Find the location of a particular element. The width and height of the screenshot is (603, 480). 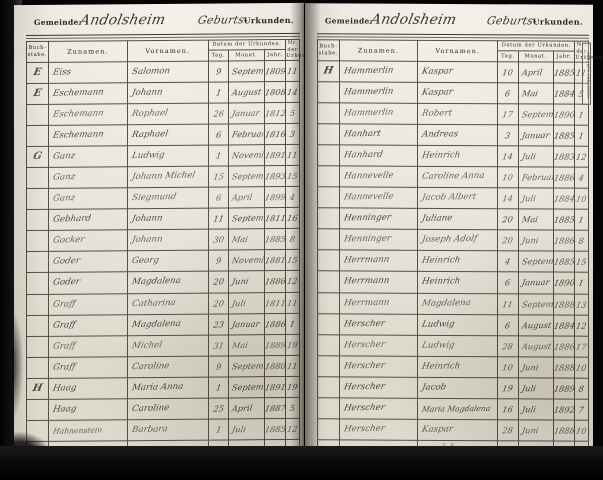

cell-jahr-text: 1885 is located at coordinates (564, 72).